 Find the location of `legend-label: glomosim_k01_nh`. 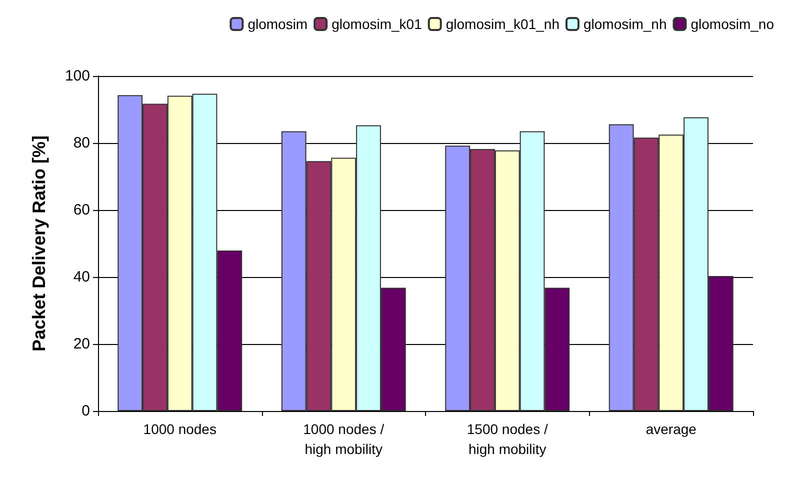

legend-label: glomosim_k01_nh is located at coordinates (503, 24).